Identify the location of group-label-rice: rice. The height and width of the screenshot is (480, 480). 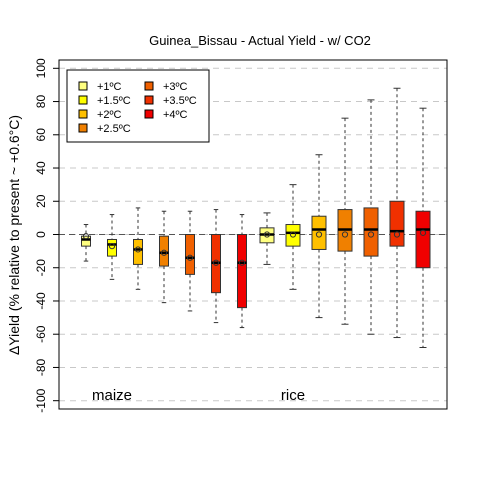
(293, 395).